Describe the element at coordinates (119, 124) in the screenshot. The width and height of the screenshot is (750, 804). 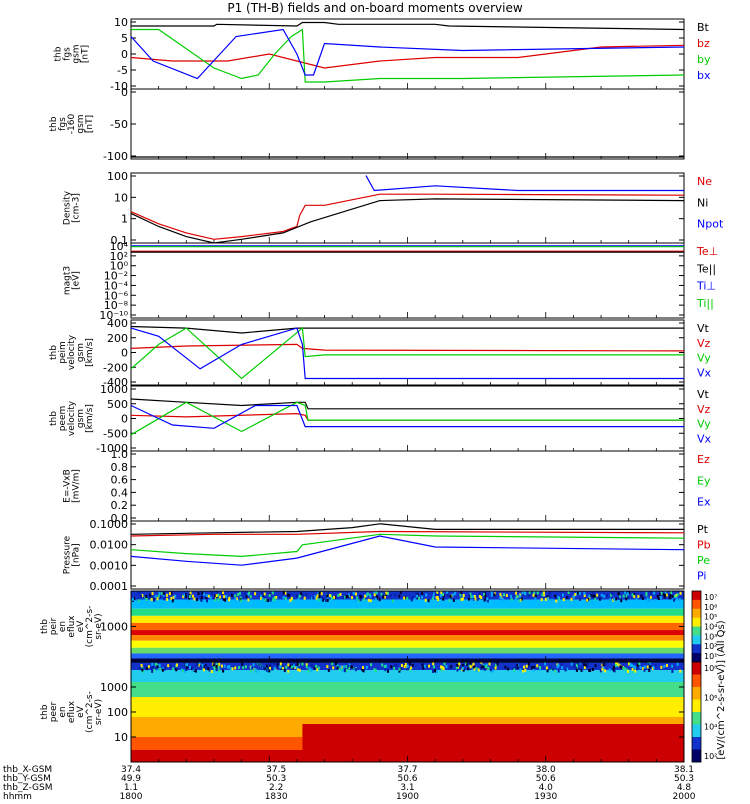
I see `y-tick-label: -50` at that location.